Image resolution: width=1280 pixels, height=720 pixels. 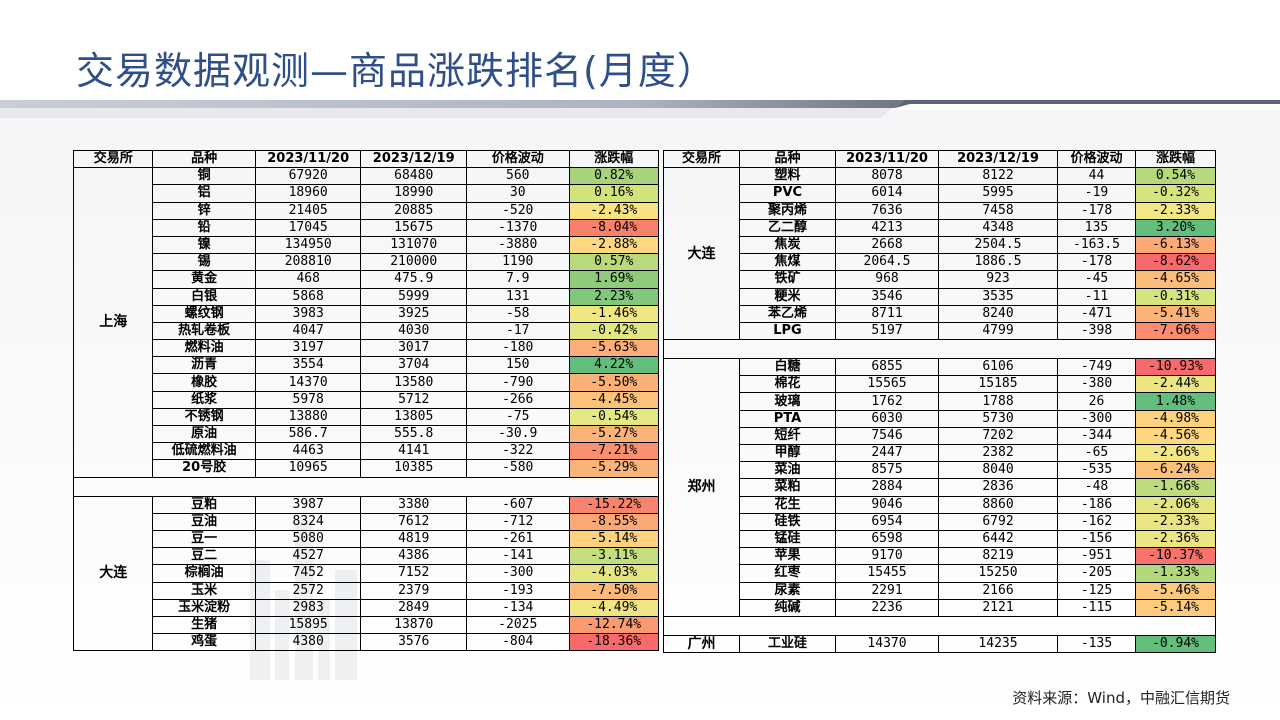 What do you see at coordinates (308, 262) in the screenshot?
I see `price-start-cell: 208810` at bounding box center [308, 262].